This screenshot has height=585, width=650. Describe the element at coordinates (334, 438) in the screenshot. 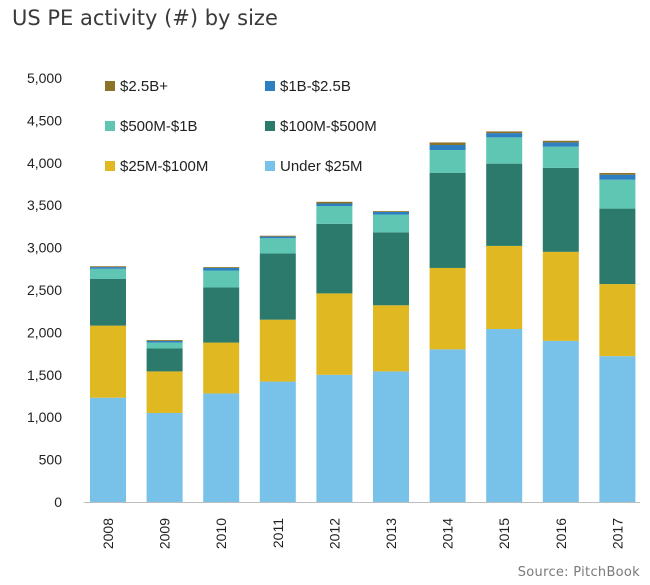

I see `bar-segment-2012-under-25m` at that location.